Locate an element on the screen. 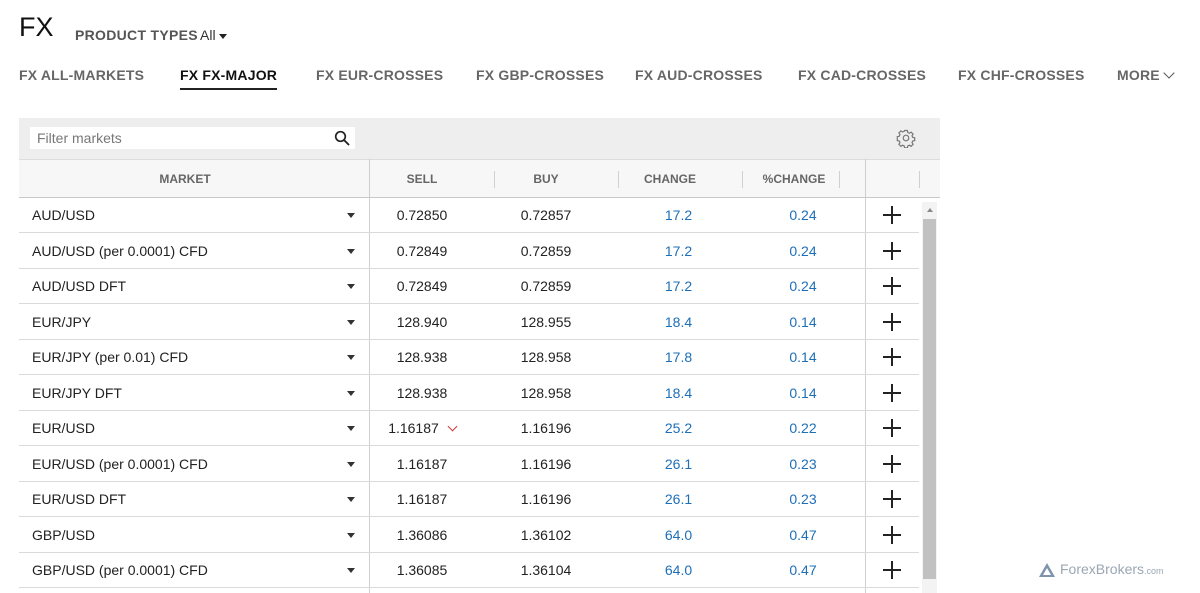  market-name: EUR/JPY is located at coordinates (62, 321).